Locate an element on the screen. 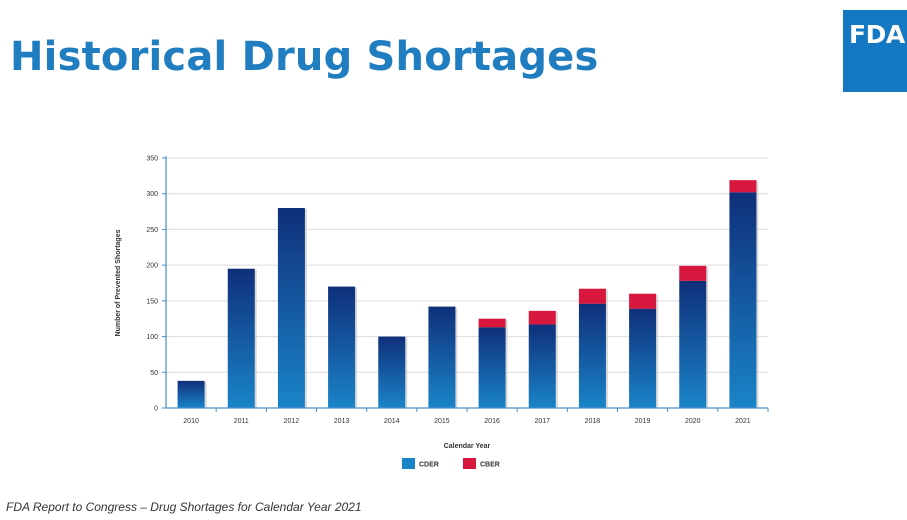  bar-cder-2021 is located at coordinates (743, 300).